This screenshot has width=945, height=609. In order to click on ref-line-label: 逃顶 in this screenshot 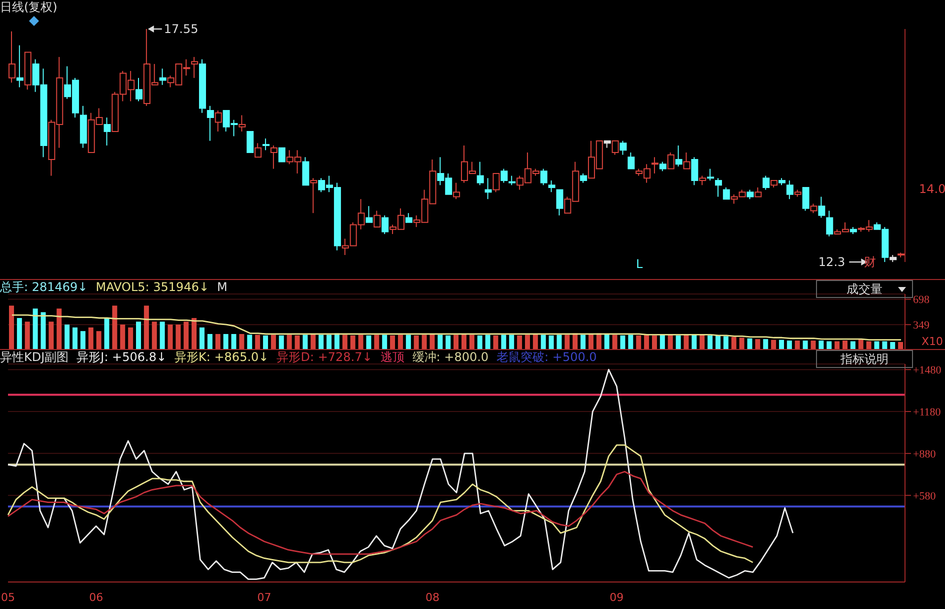, I will do `click(392, 357)`.